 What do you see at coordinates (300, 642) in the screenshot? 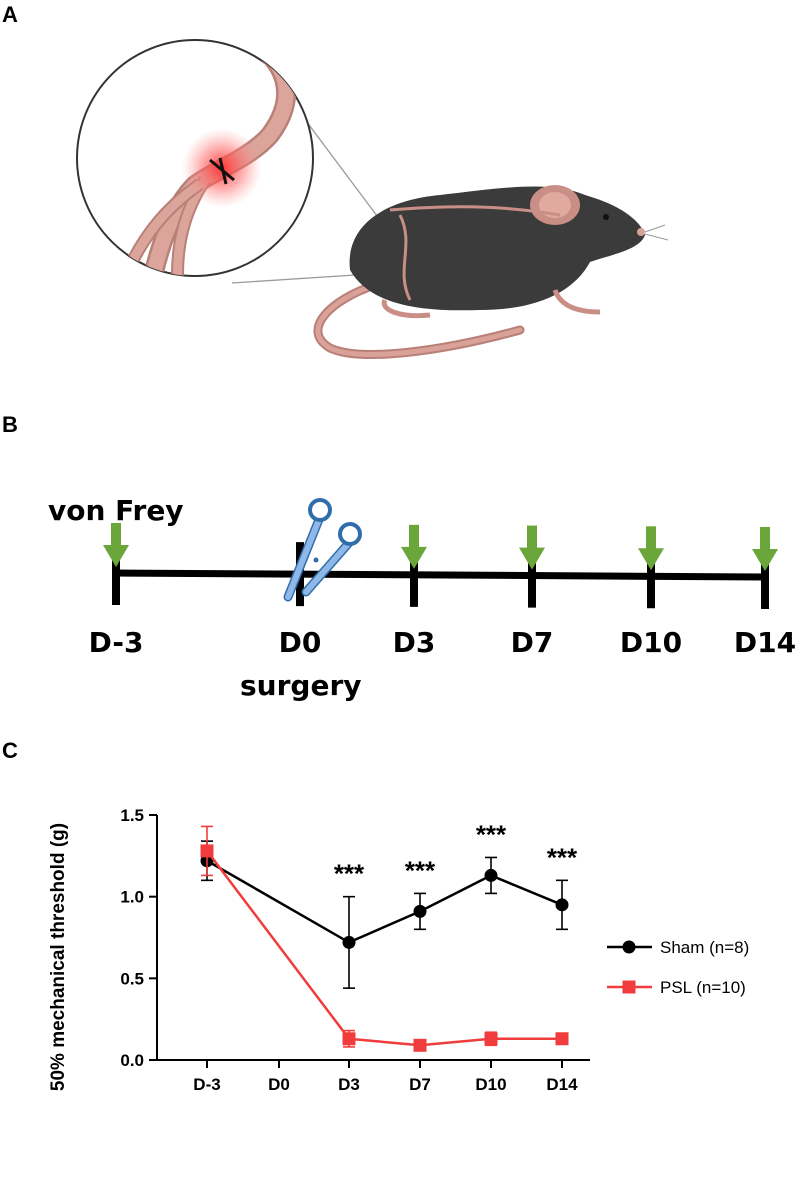
I see `timeline-day-label: D0` at bounding box center [300, 642].